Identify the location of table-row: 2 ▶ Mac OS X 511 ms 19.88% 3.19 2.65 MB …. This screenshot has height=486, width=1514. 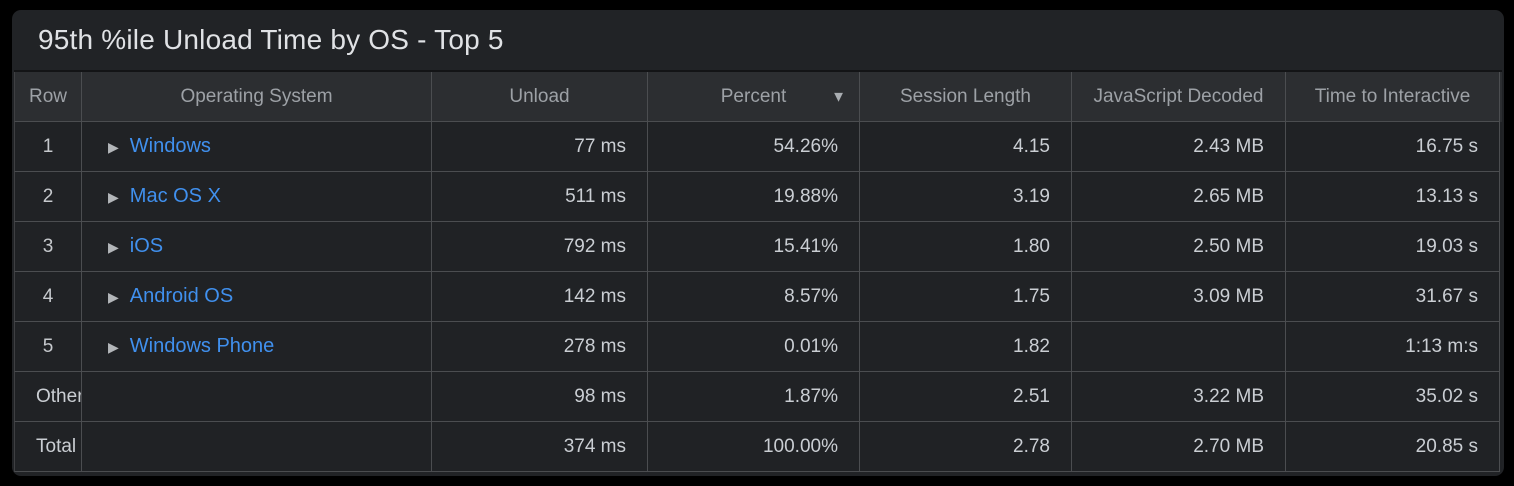
(758, 197).